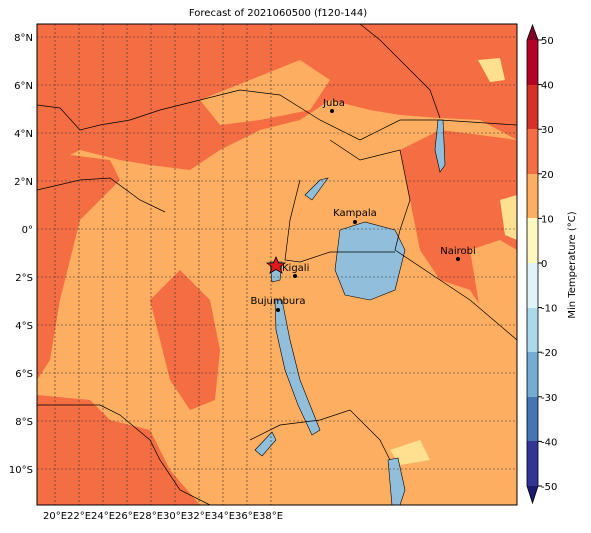 Image resolution: width=591 pixels, height=533 pixels. I want to click on colorbar-tick-label: -40, so click(549, 442).